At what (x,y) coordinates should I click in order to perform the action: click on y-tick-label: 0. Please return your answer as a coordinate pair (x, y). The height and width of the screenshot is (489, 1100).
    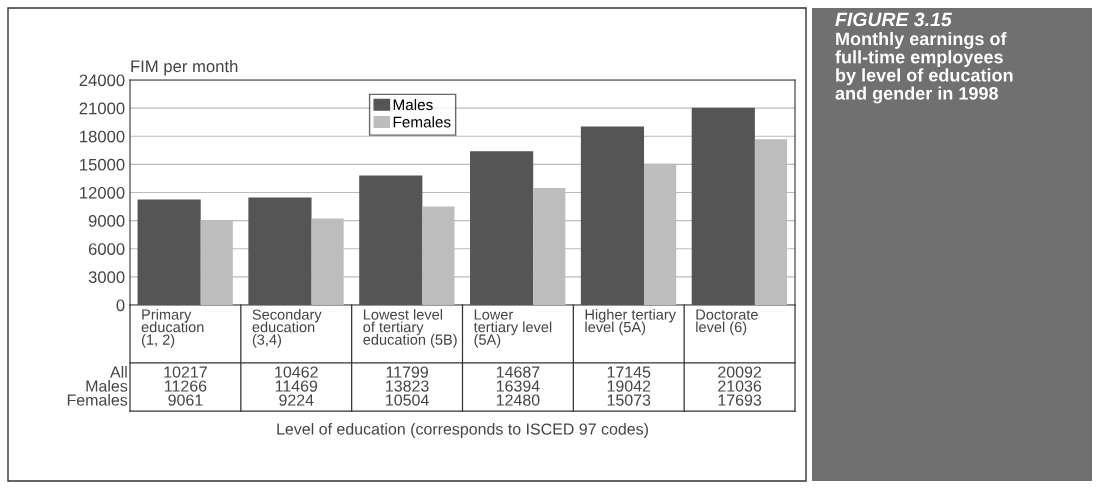
    Looking at the image, I should click on (120, 305).